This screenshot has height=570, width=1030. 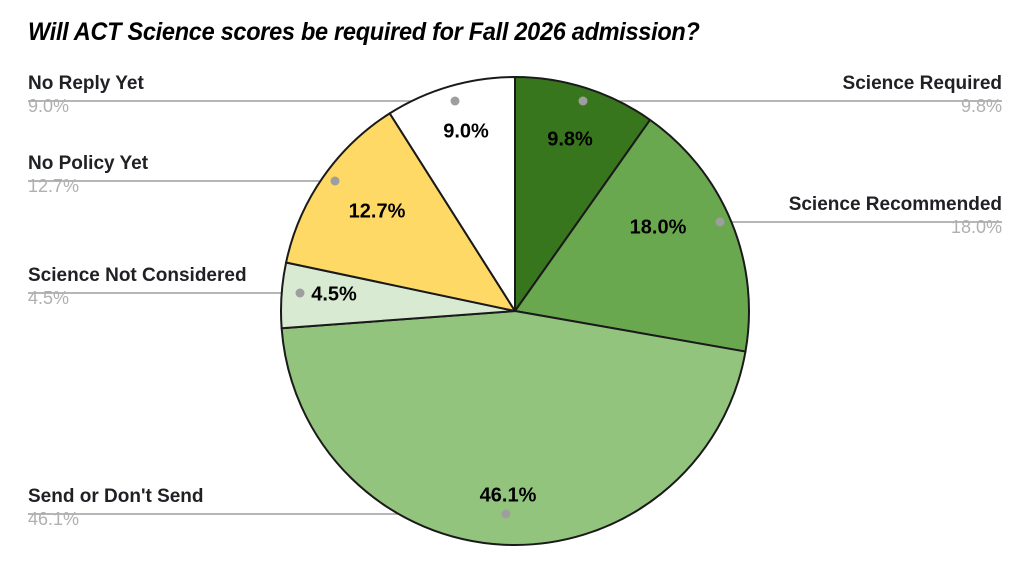 I want to click on callout-value: 18.0%, so click(x=976, y=227).